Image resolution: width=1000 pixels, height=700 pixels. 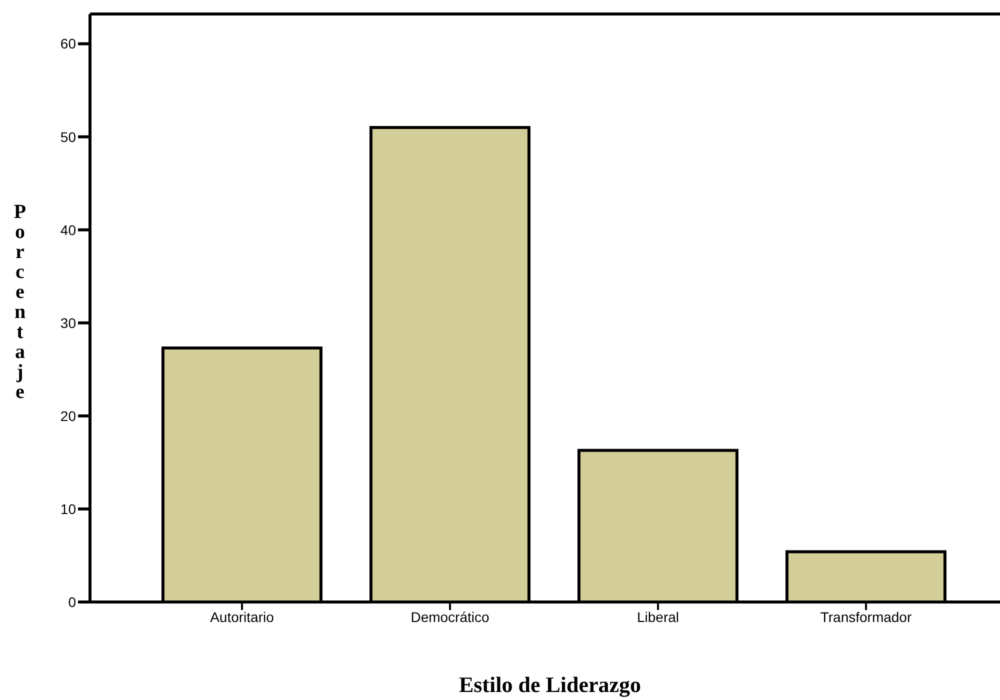 What do you see at coordinates (550, 684) in the screenshot?
I see `x-axis-title: Estilo de Liderazgo` at bounding box center [550, 684].